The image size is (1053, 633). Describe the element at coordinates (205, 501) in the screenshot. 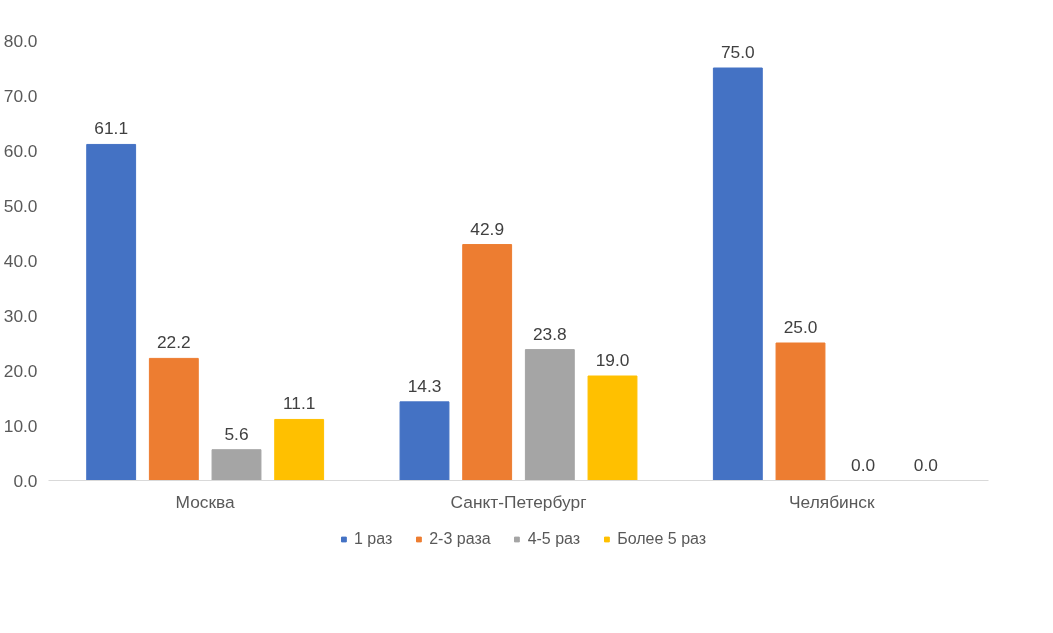

I see `x-tick-label: Москва` at that location.